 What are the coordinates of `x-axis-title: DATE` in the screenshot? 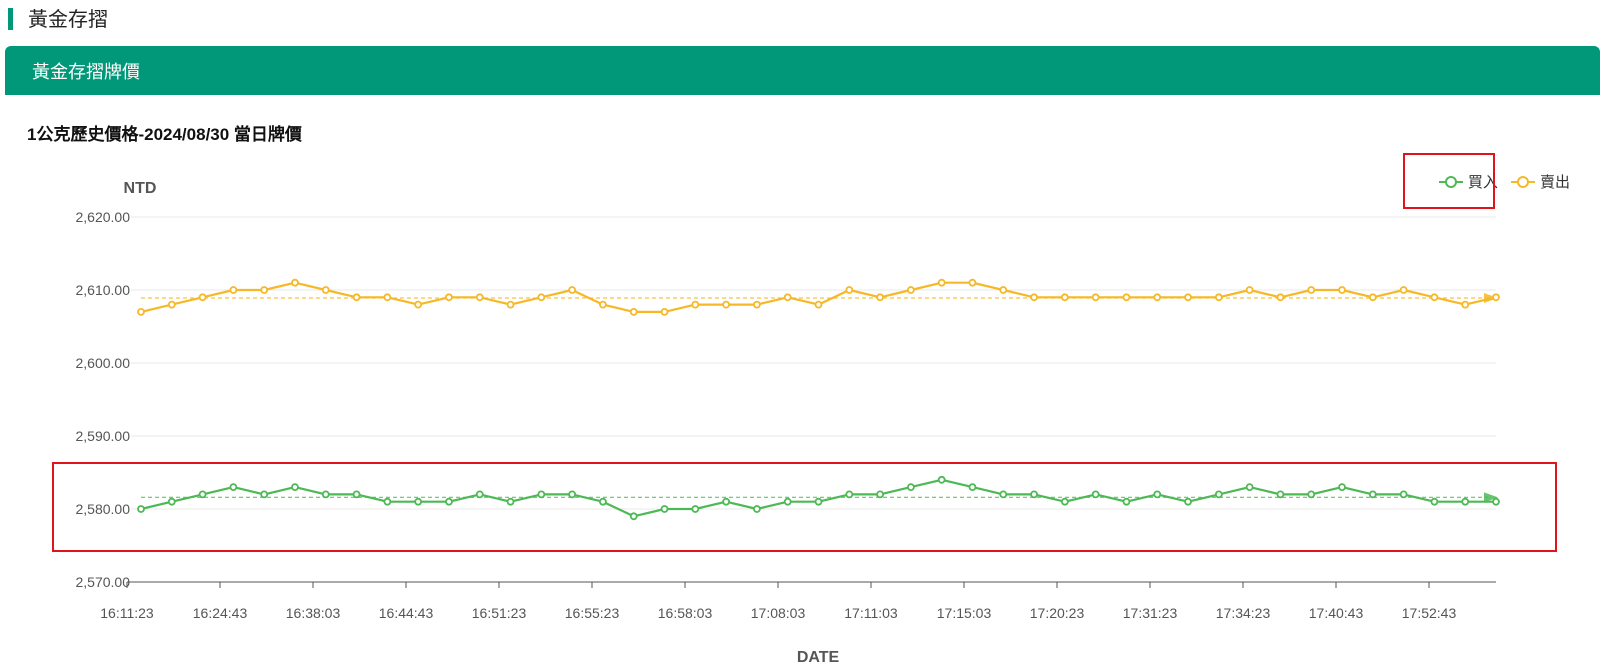 It's located at (818, 657).